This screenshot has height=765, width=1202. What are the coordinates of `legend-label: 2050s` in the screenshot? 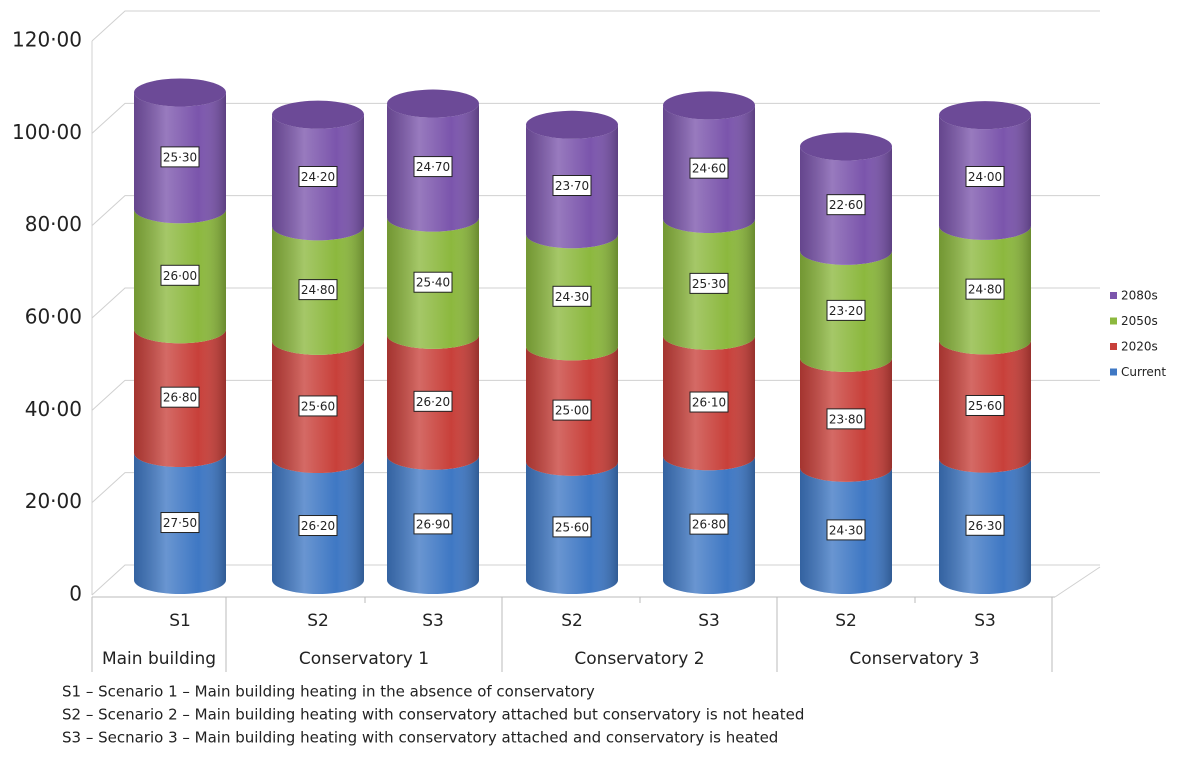 It's located at (1139, 321).